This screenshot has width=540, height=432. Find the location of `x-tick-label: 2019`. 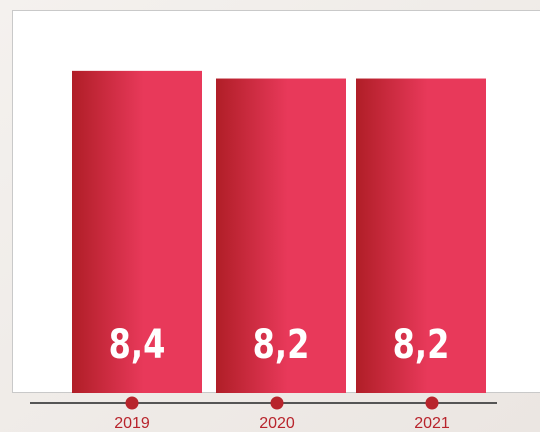

x-tick-label: 2019 is located at coordinates (132, 423).